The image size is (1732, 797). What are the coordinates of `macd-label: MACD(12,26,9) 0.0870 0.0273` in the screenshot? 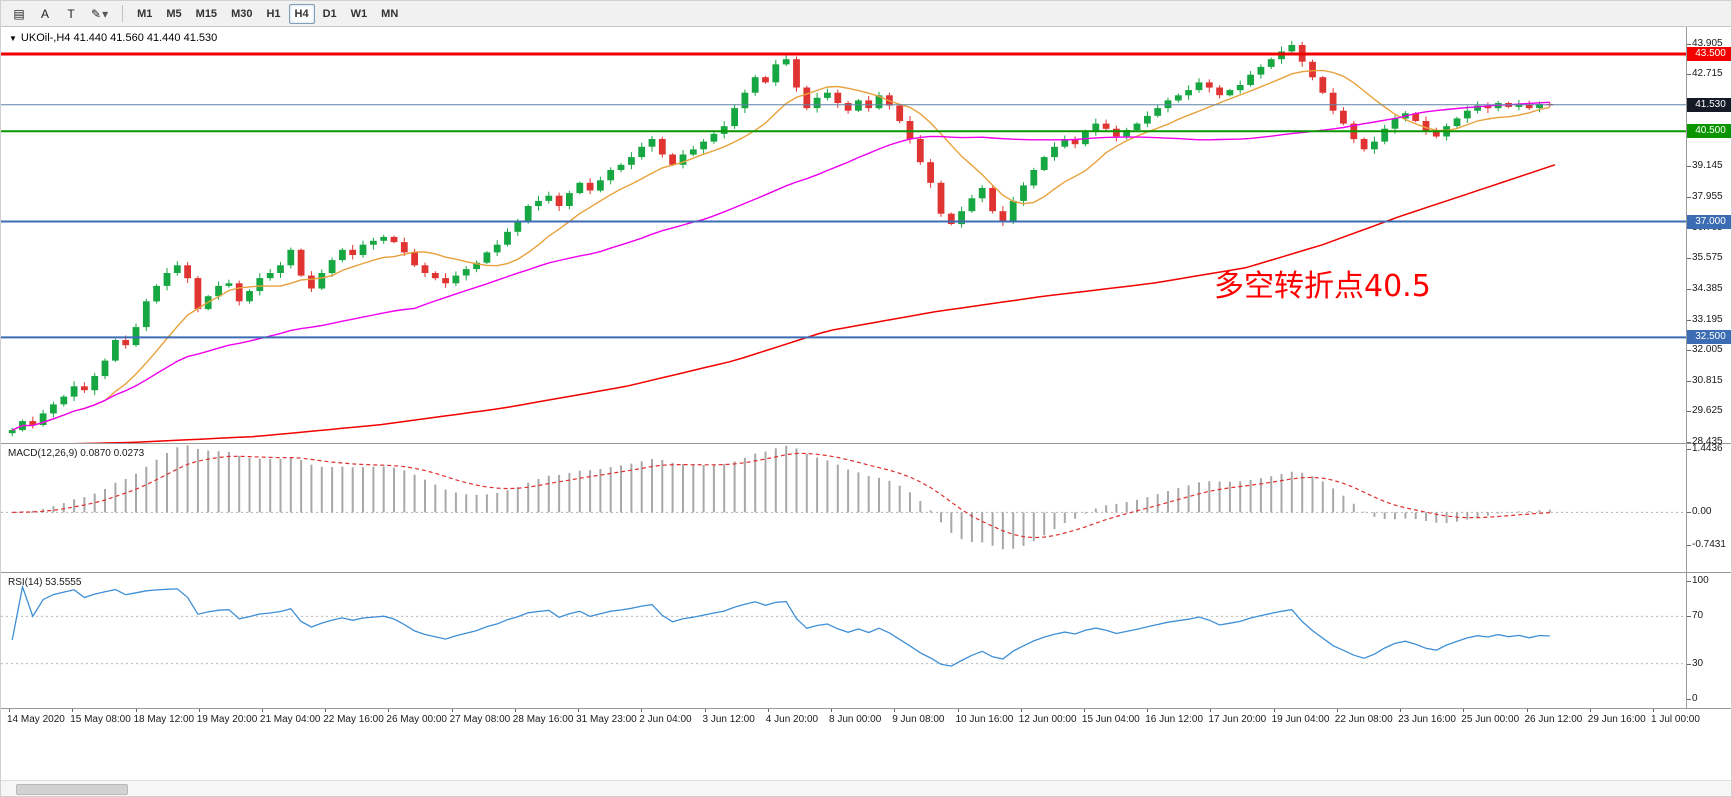 It's located at (76, 453).